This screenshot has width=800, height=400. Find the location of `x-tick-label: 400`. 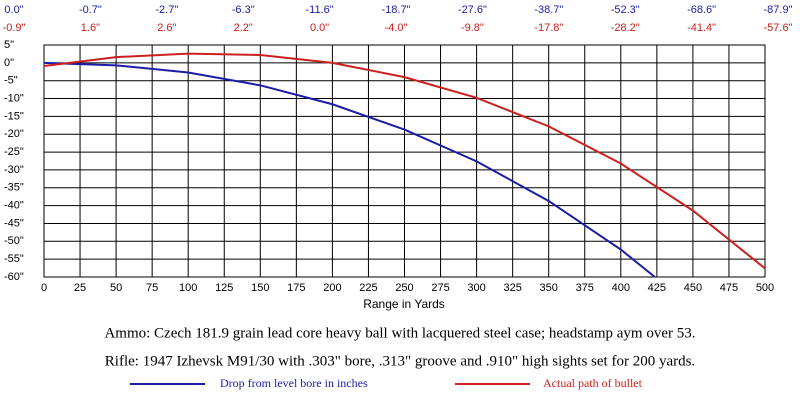

x-tick-label: 400 is located at coordinates (621, 288).